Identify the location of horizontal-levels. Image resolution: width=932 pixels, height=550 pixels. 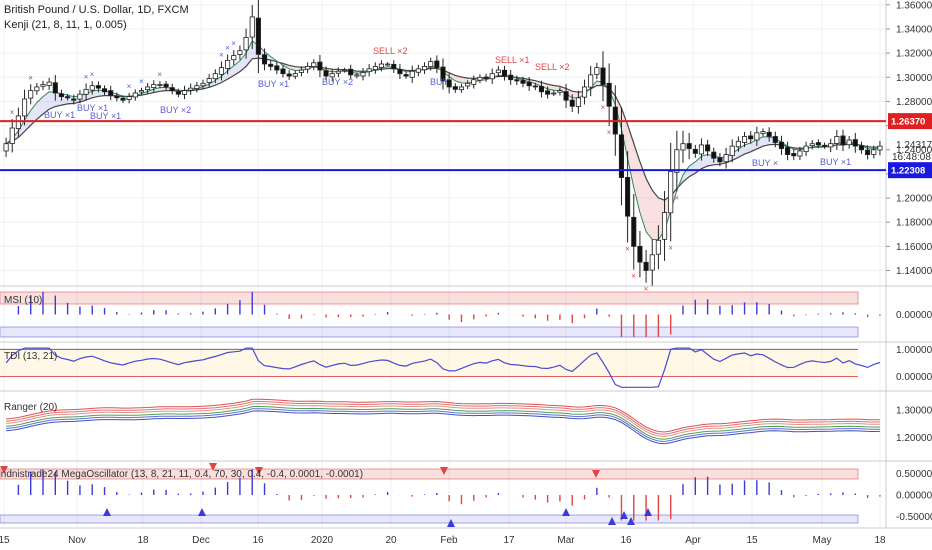
(443, 146).